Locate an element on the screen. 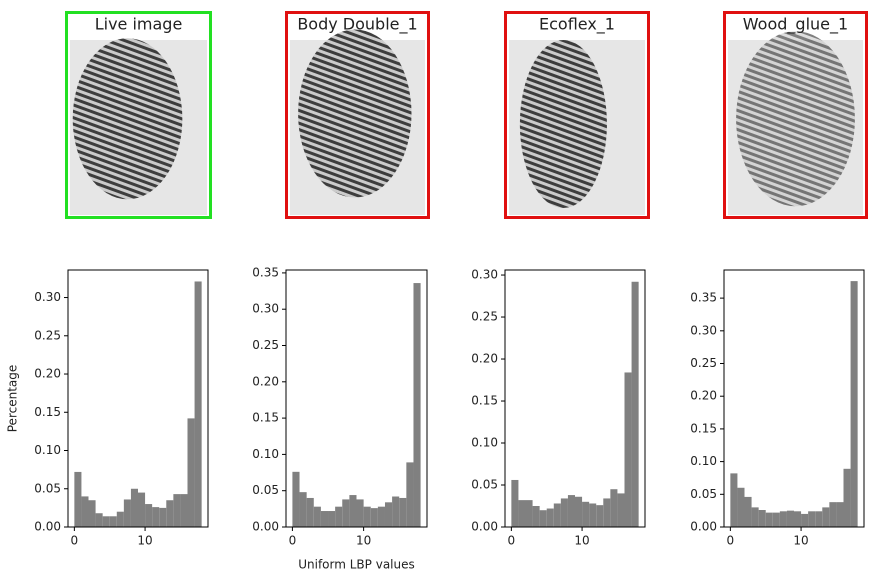 The height and width of the screenshot is (575, 879). image-title: Body Double_1 is located at coordinates (357, 25).